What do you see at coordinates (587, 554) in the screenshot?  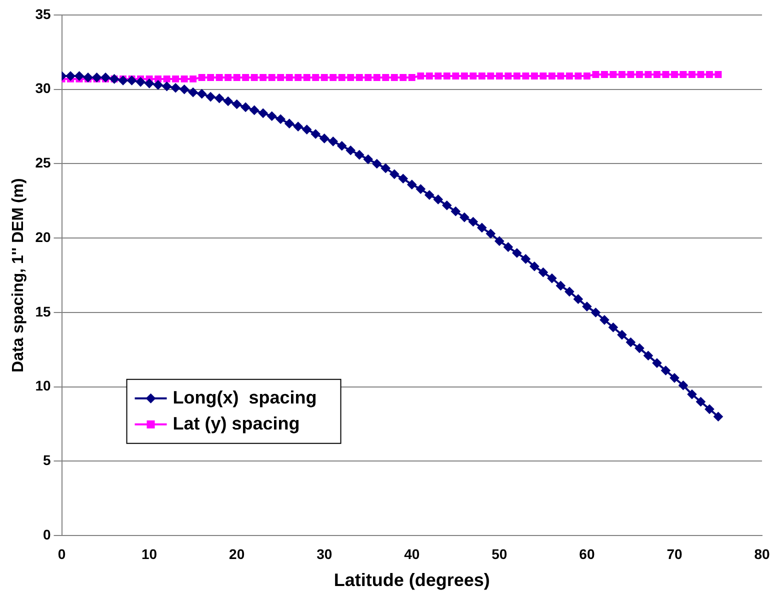 I see `x-tick-label: 60` at bounding box center [587, 554].